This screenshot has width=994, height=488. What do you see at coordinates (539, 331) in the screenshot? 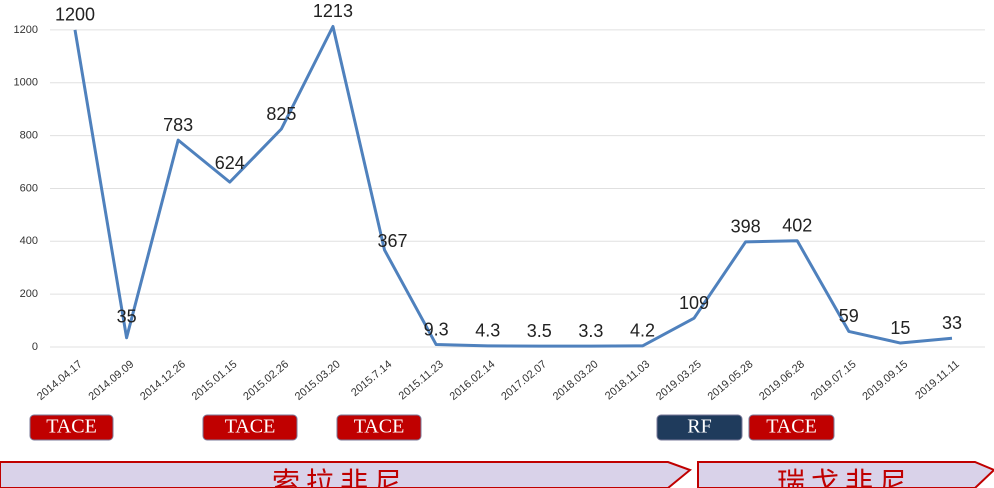
I see `data-label: 3.5` at bounding box center [539, 331].